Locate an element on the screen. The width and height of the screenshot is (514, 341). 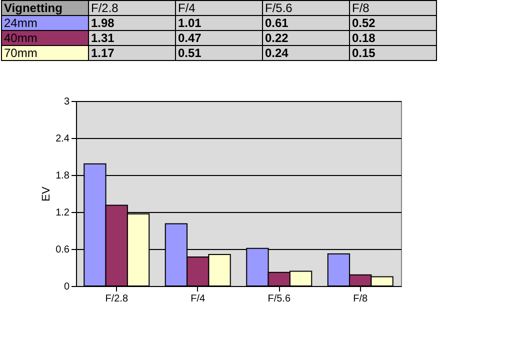
category-label: F/8 is located at coordinates (361, 8).